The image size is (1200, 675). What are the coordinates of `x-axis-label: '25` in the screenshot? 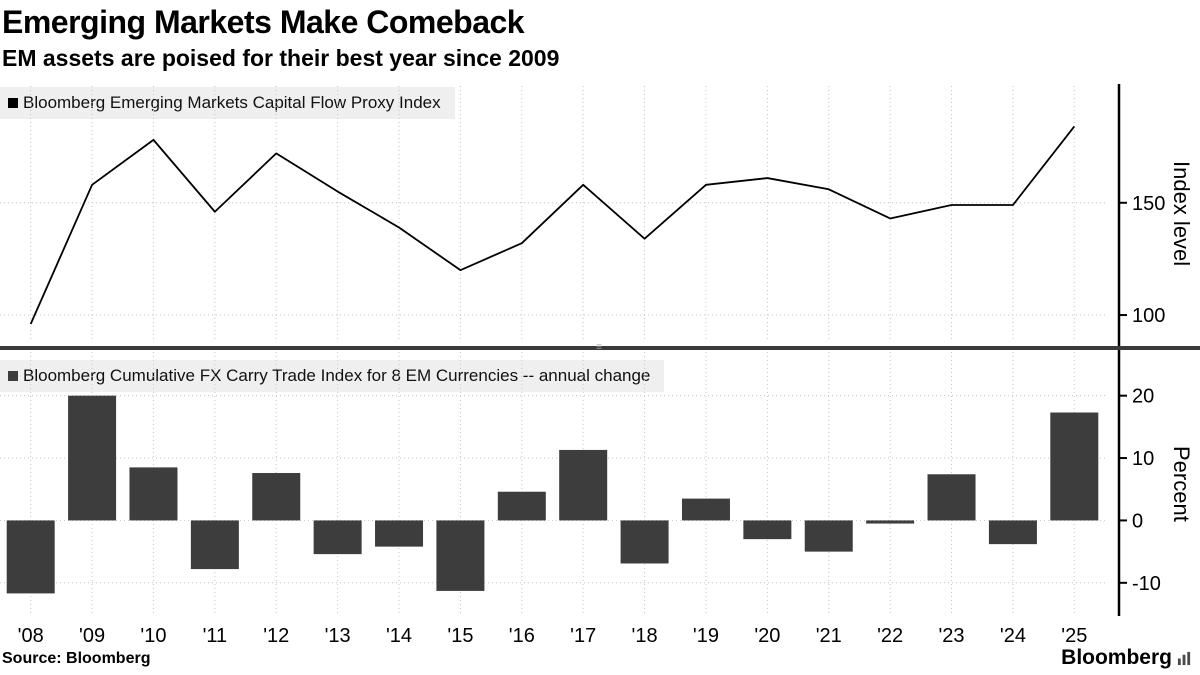 It's located at (1074, 636).